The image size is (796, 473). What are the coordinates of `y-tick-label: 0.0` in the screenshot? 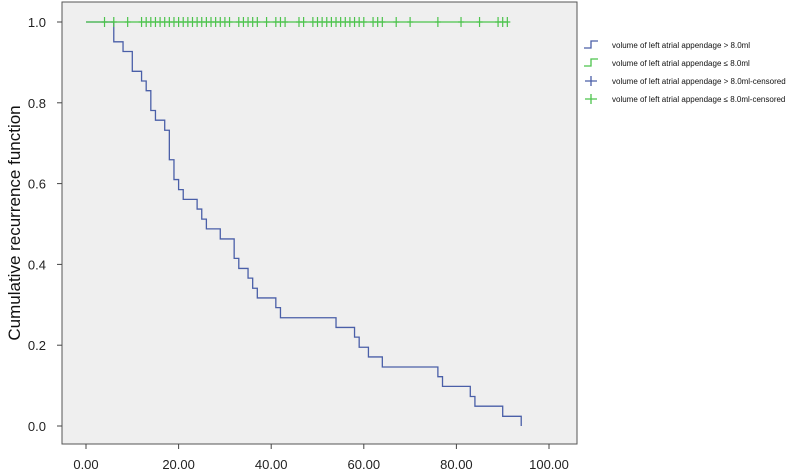 It's located at (37, 426).